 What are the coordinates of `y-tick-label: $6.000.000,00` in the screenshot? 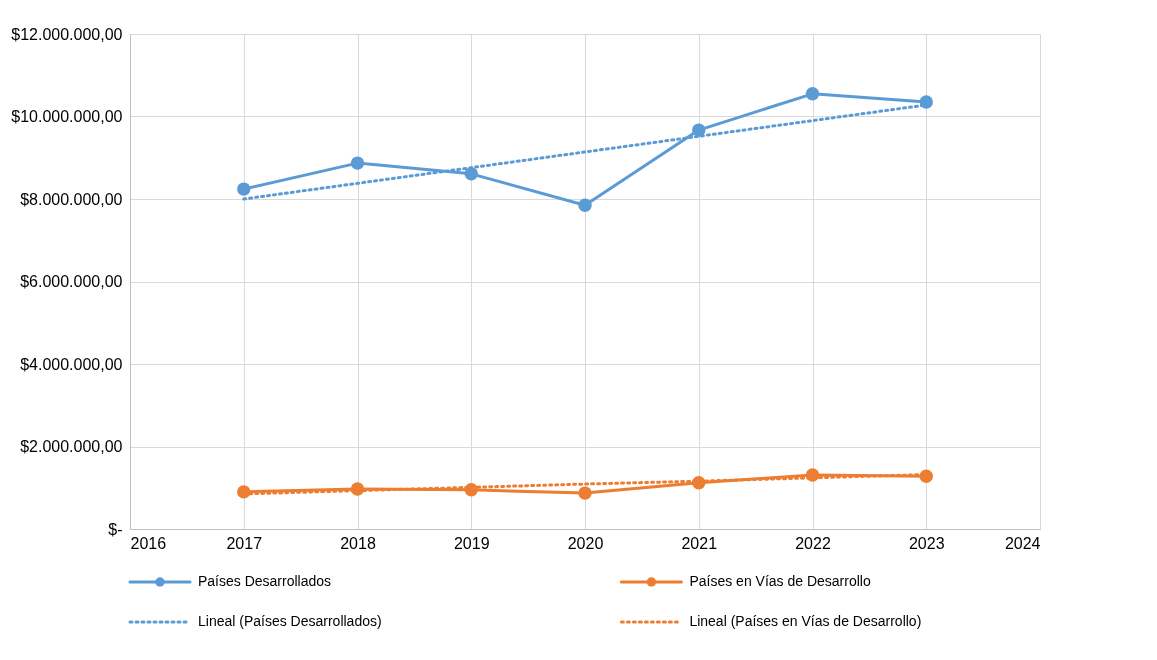 It's located at (71, 281).